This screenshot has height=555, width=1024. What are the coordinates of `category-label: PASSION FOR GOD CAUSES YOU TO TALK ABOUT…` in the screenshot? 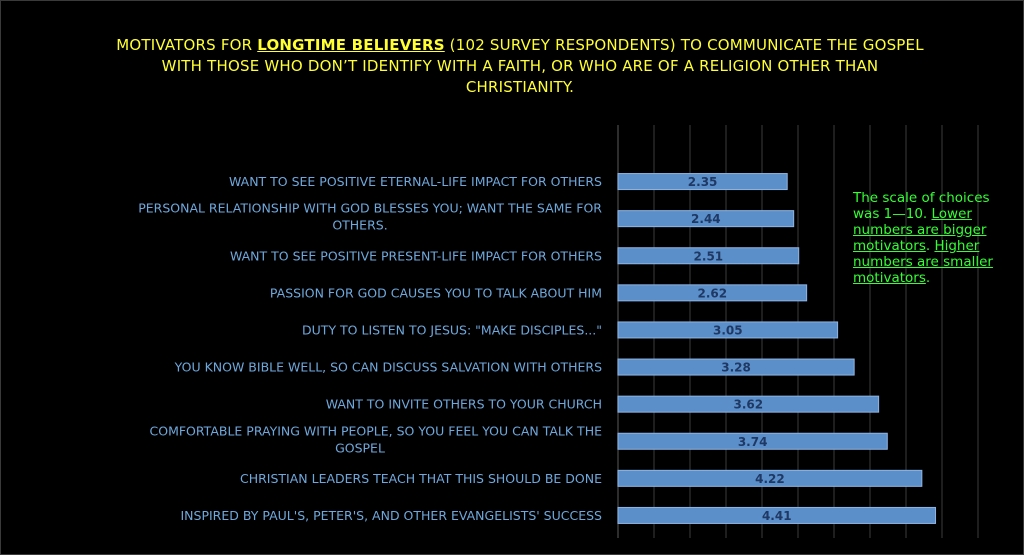 It's located at (436, 292).